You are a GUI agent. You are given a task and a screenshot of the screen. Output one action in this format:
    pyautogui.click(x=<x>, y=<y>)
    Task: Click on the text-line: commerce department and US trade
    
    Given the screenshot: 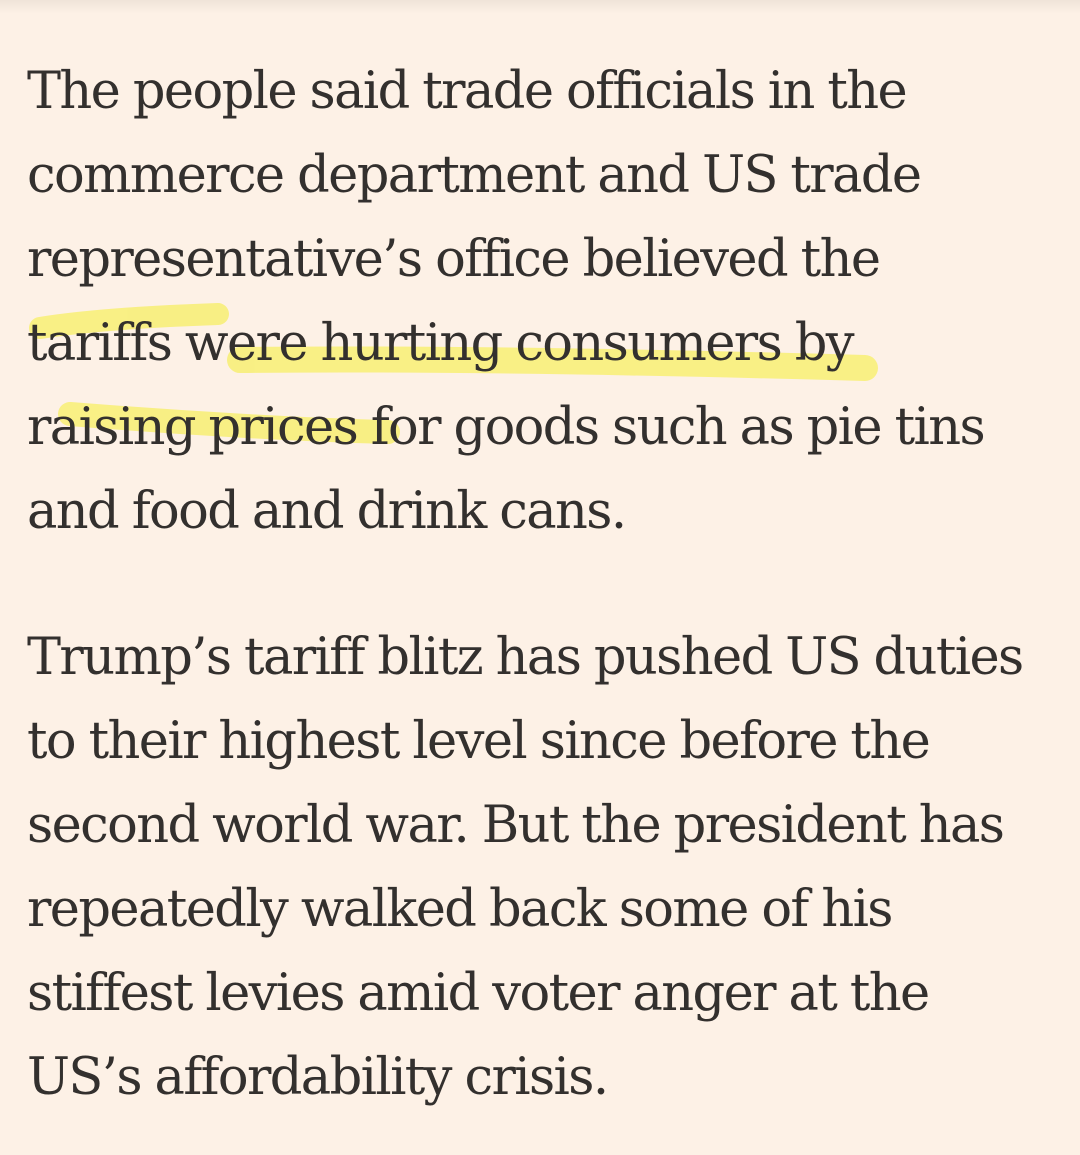 What is the action you would take?
    pyautogui.click(x=474, y=175)
    